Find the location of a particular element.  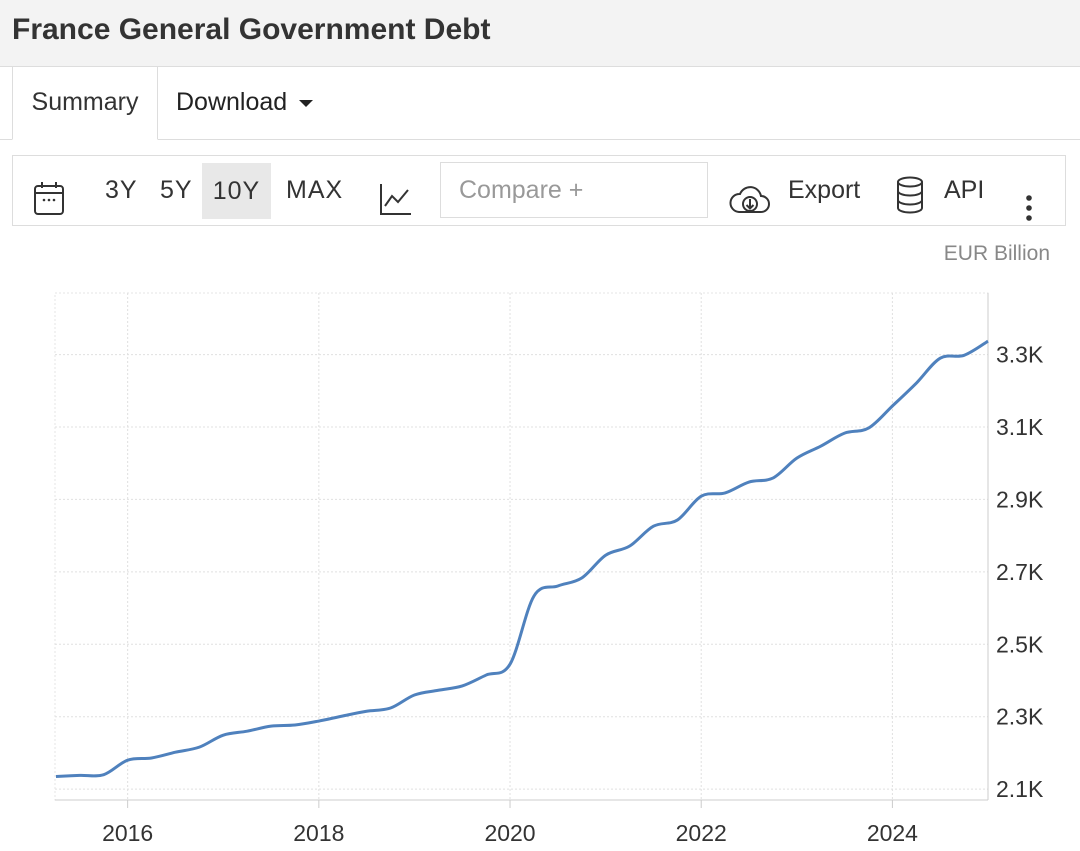

x-tick-label: 2020 is located at coordinates (509, 833).